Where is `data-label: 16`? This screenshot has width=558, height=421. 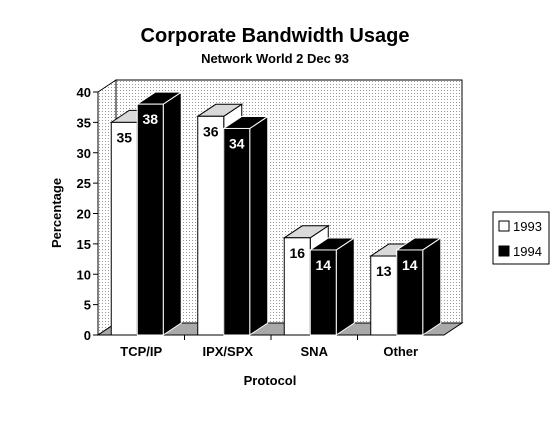 data-label: 16 is located at coordinates (297, 253).